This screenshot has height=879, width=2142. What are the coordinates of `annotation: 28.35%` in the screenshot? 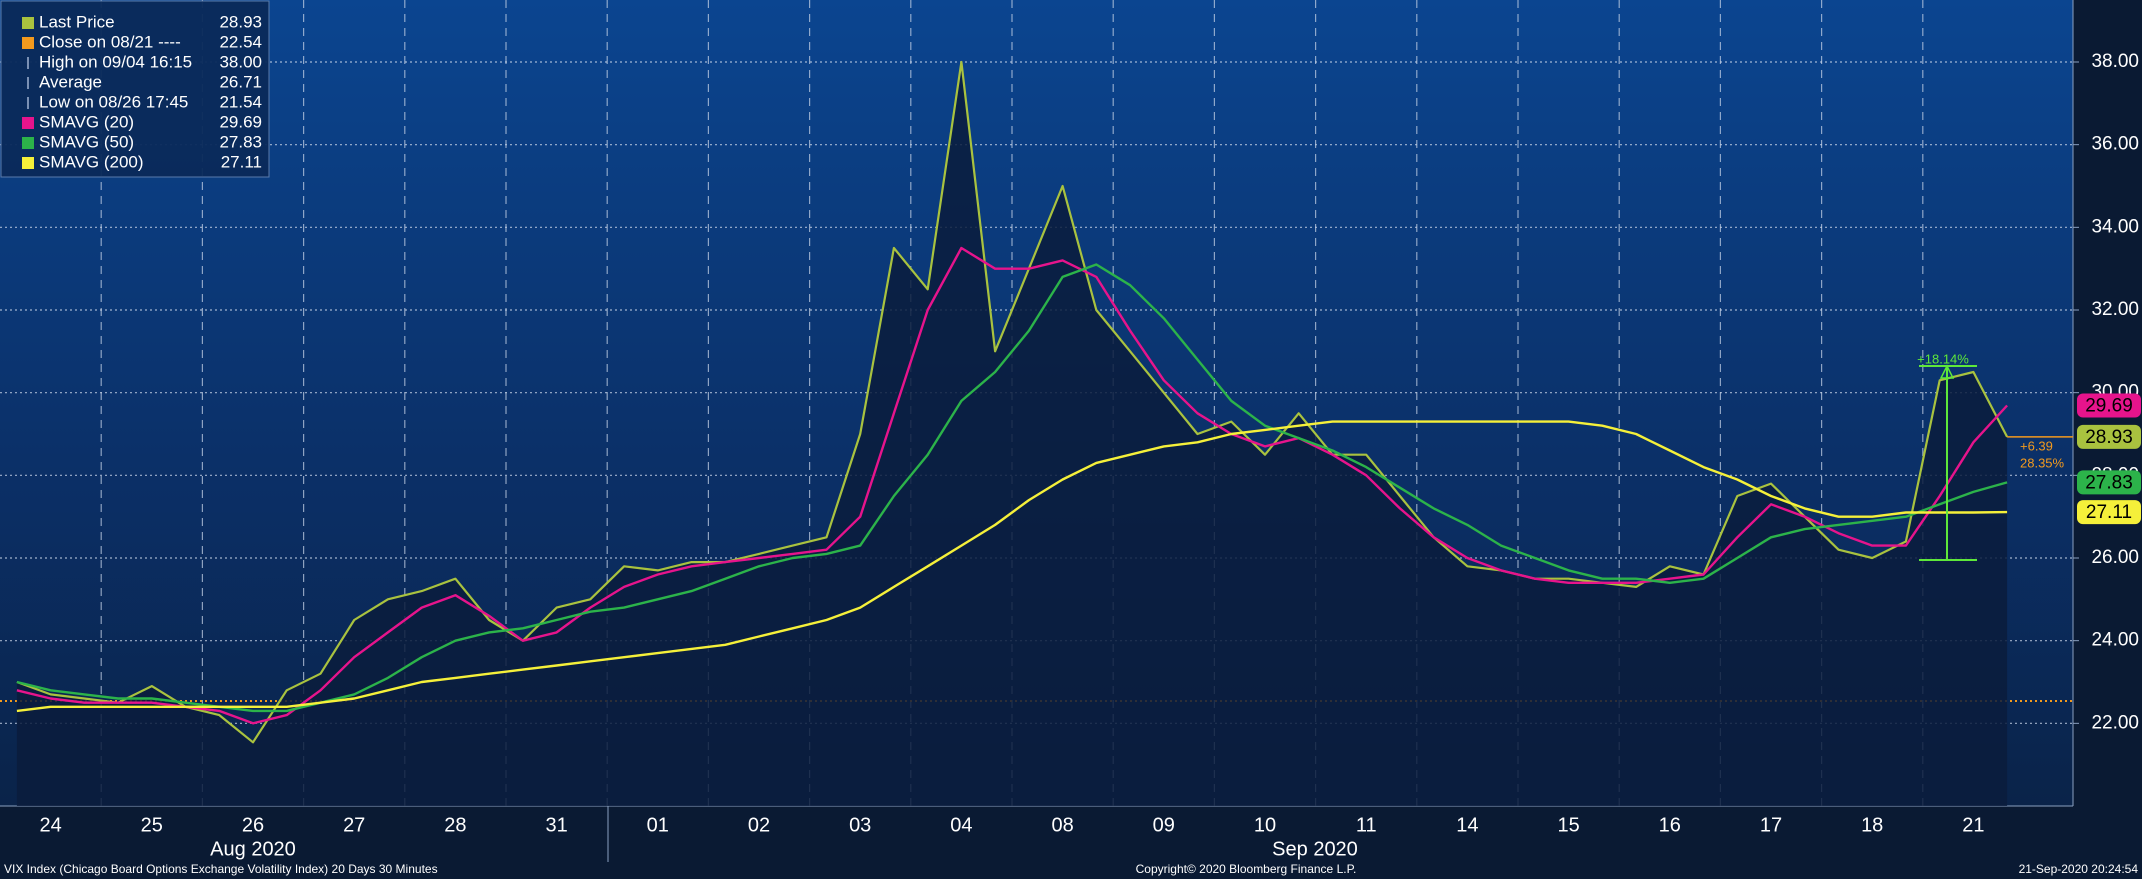 It's located at (2042, 462).